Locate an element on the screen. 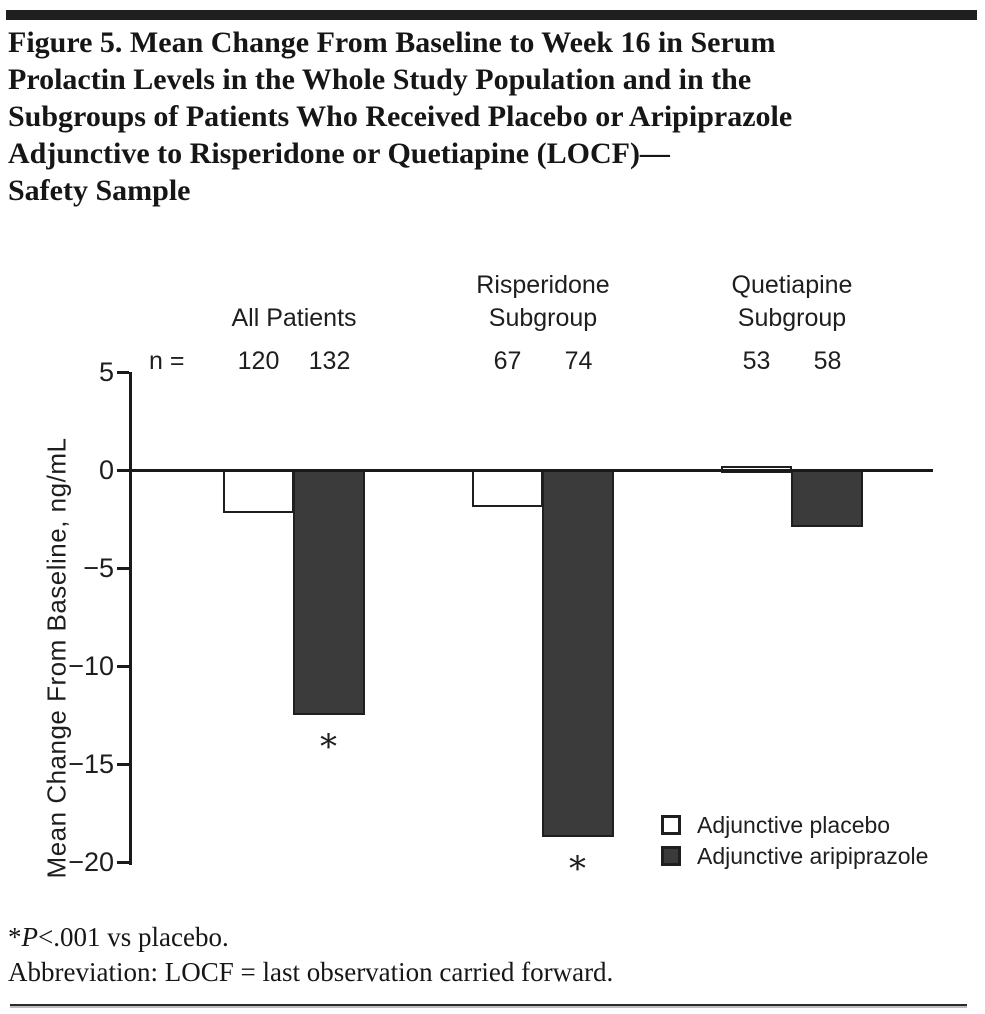 The image size is (985, 1014). legend-label-0: Adjunctive placebo is located at coordinates (794, 825).